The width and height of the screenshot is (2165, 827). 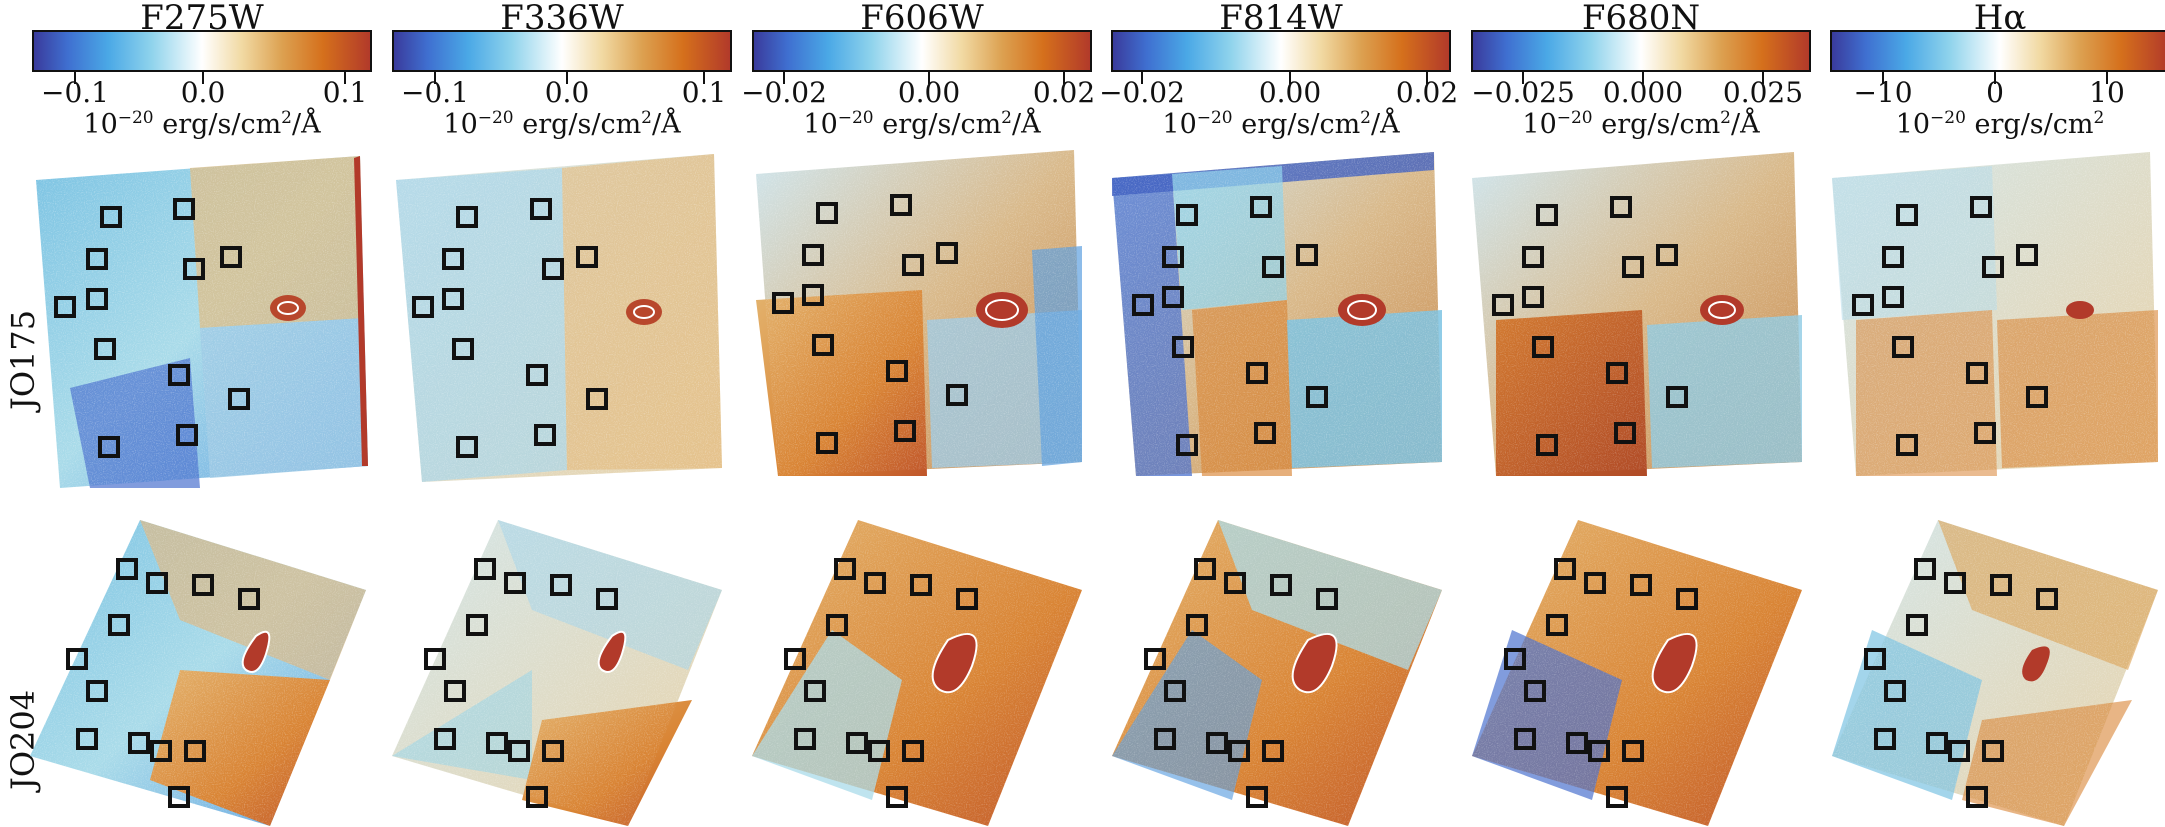 What do you see at coordinates (562, 51) in the screenshot?
I see `colorbar-f336w` at bounding box center [562, 51].